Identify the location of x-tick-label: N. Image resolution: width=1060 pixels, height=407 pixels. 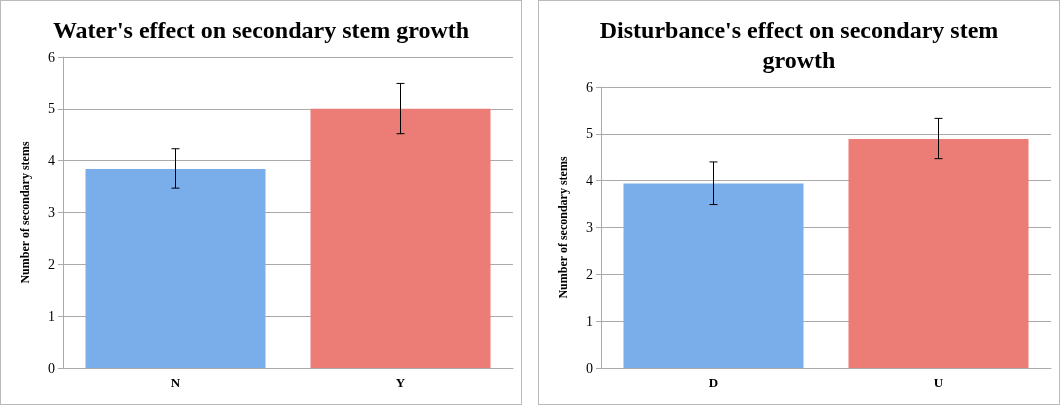
(175, 382).